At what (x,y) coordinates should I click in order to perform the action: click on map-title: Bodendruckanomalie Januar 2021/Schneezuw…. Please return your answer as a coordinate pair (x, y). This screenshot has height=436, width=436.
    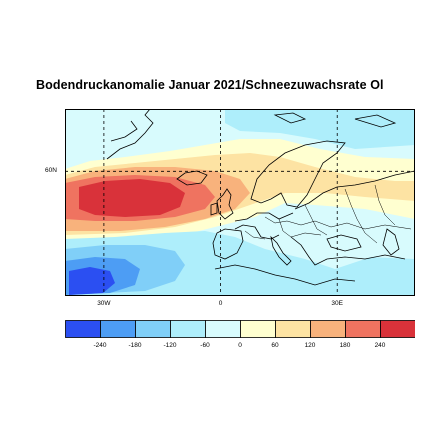
    Looking at the image, I should click on (210, 85).